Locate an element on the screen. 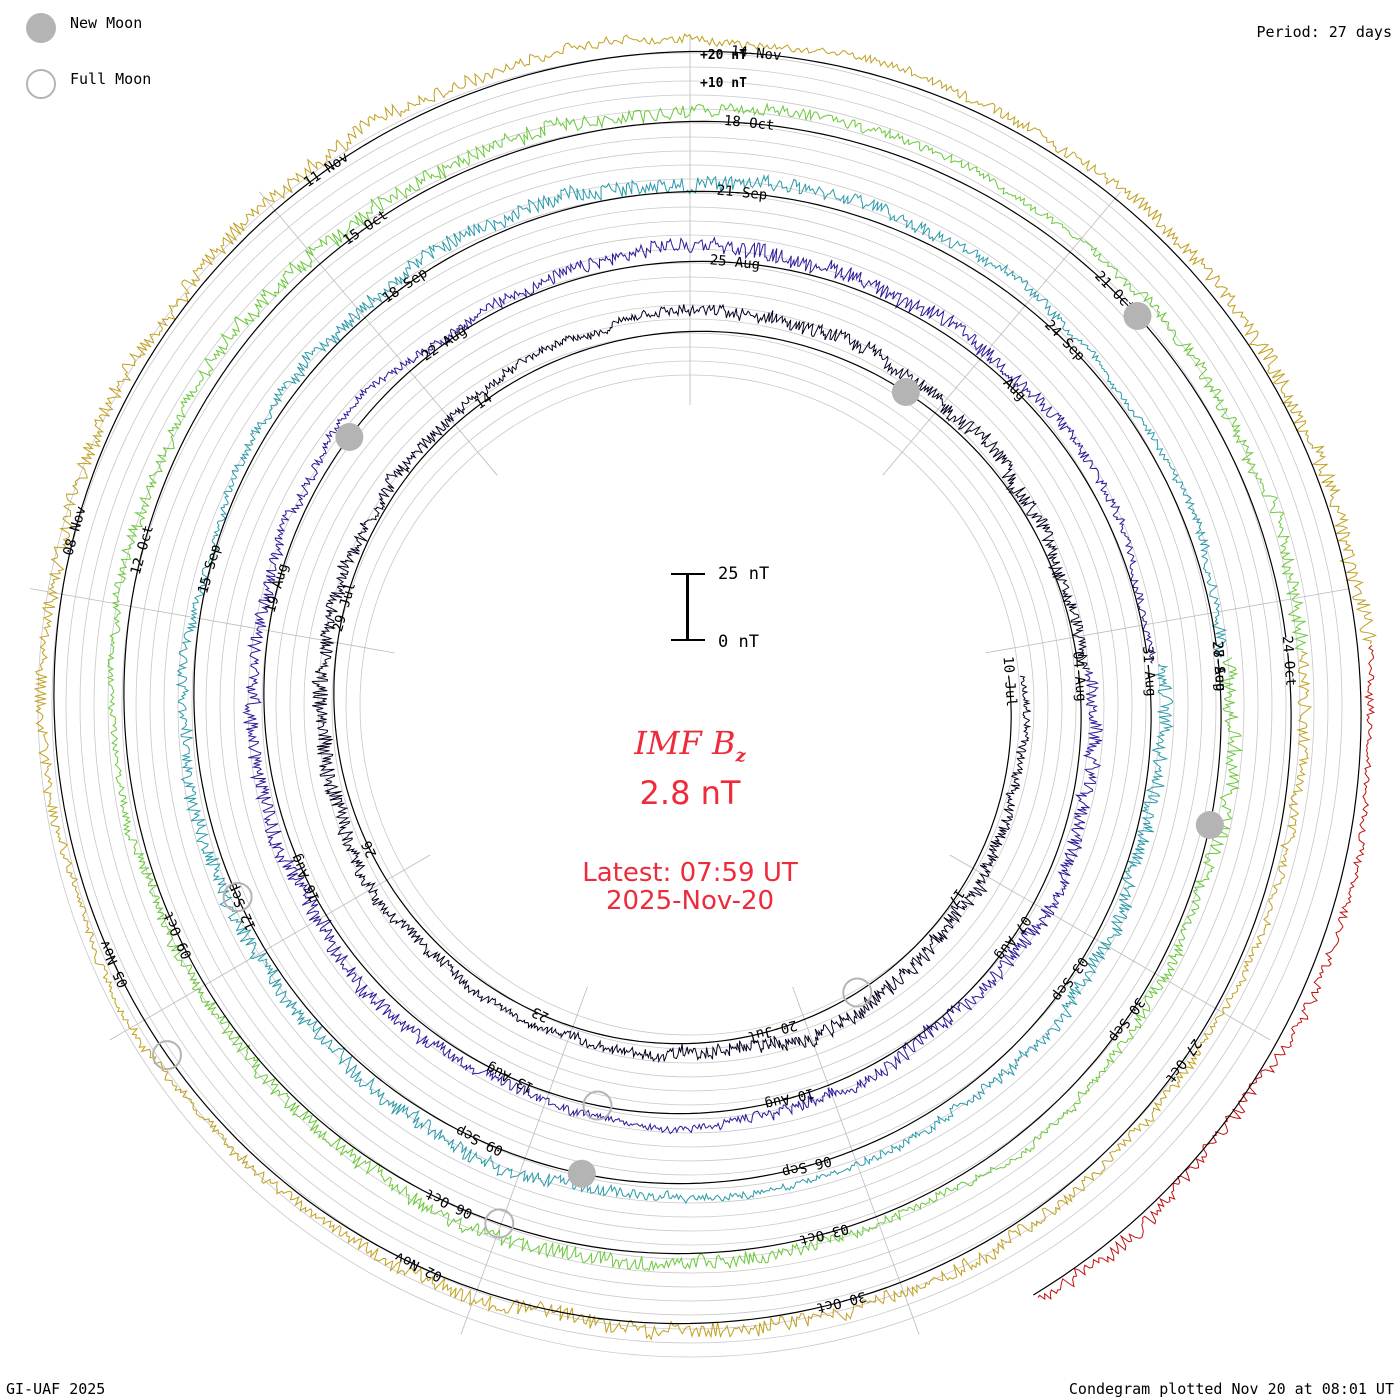  legend-full-moon-label: Full Moon is located at coordinates (111, 79).